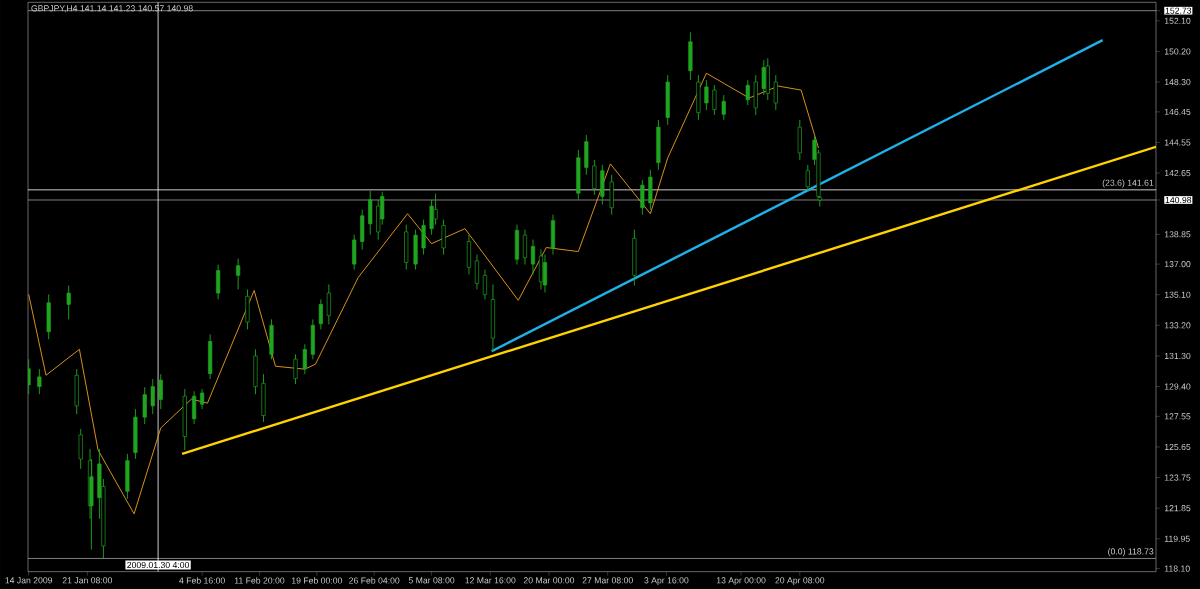  Describe the element at coordinates (1131, 552) in the screenshot. I see `ref-line-label: (0.0) 118.73` at that location.